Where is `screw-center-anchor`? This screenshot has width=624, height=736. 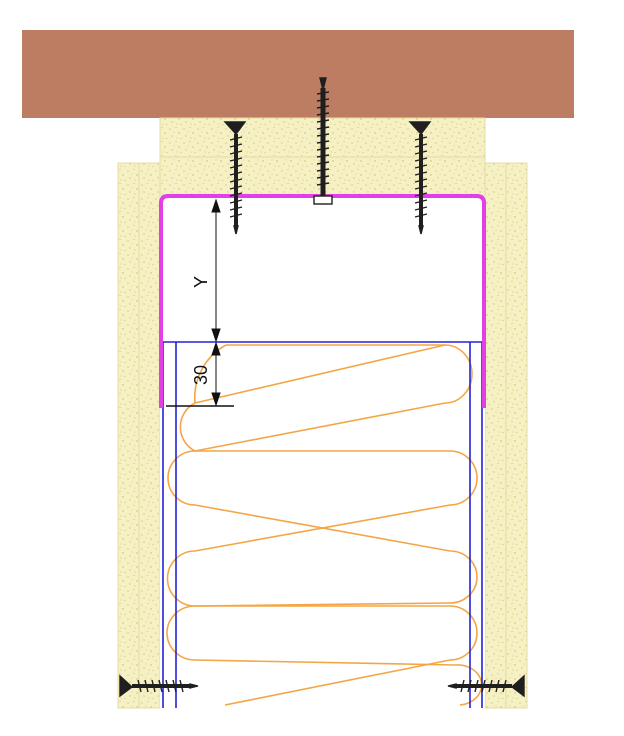 screw-center-anchor is located at coordinates (323, 141).